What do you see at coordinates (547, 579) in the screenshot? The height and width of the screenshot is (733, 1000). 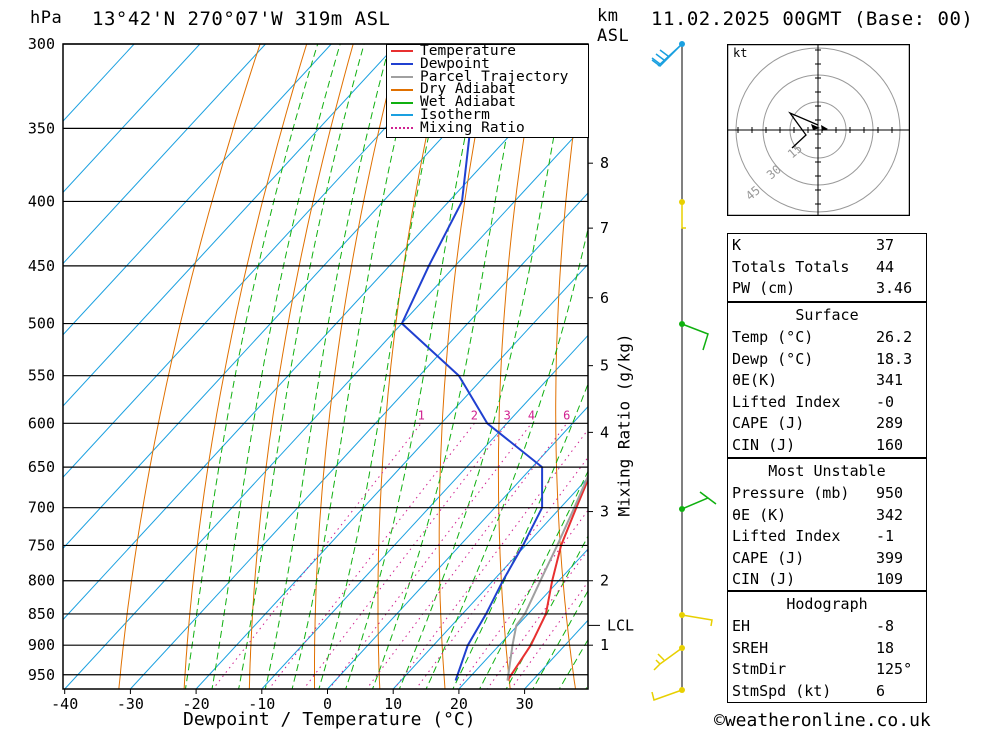 I see `temperature-line` at bounding box center [547, 579].